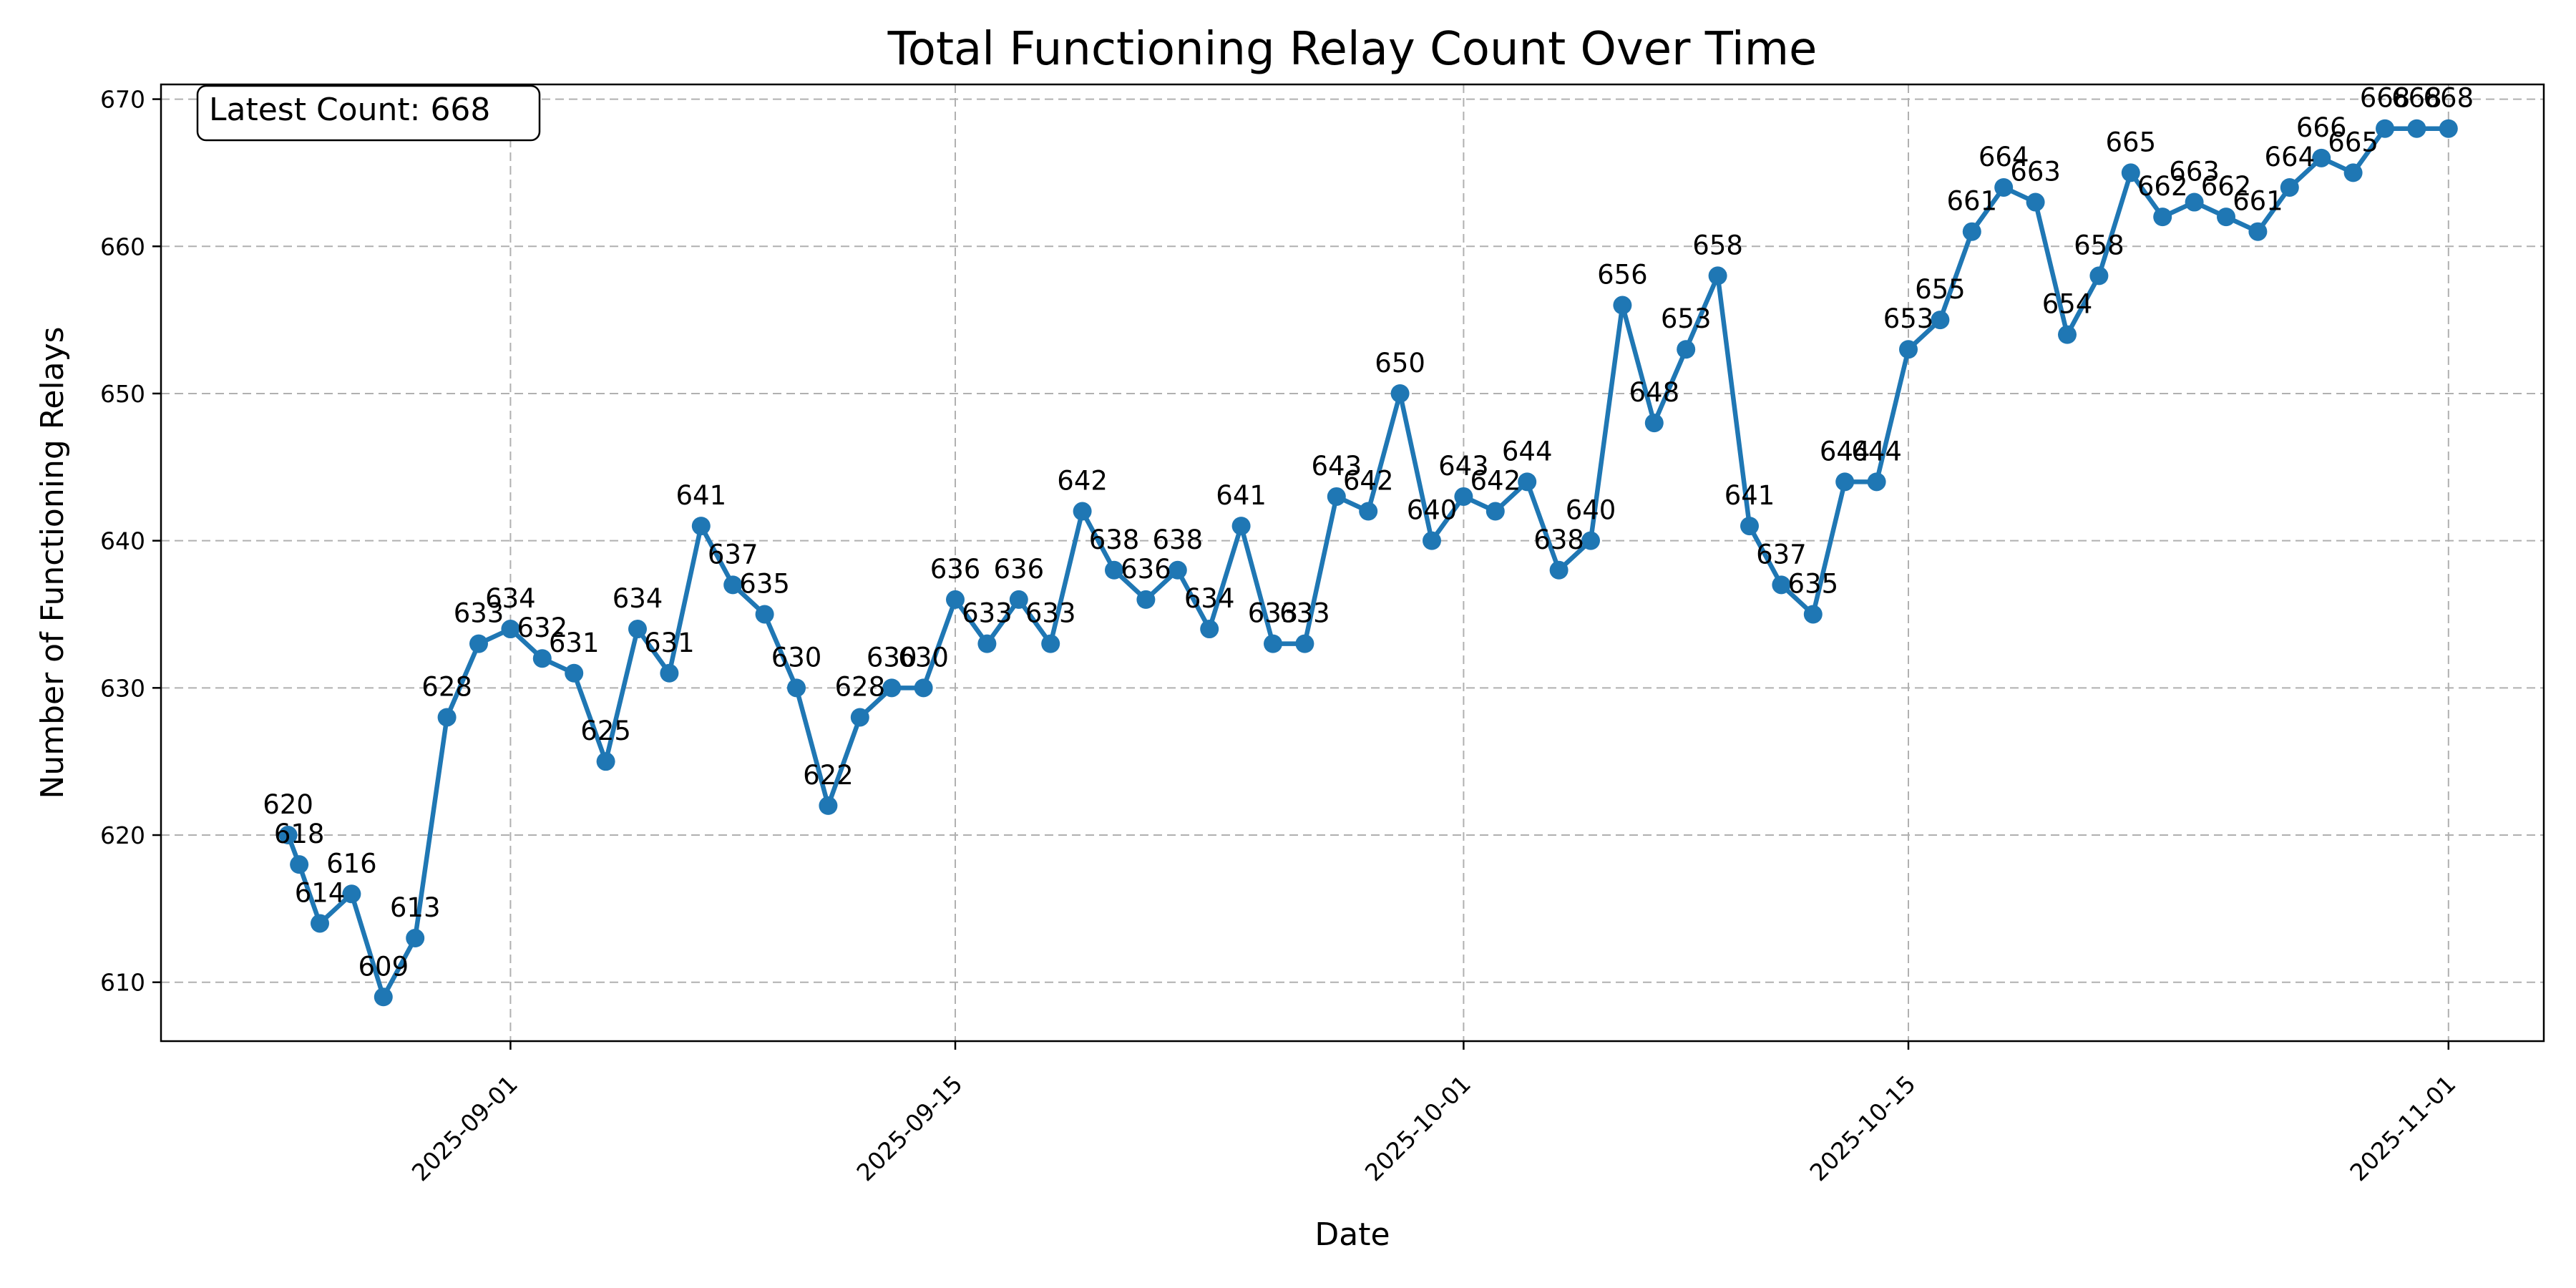  Describe the element at coordinates (1971, 201) in the screenshot. I see `data-label: 661` at that location.